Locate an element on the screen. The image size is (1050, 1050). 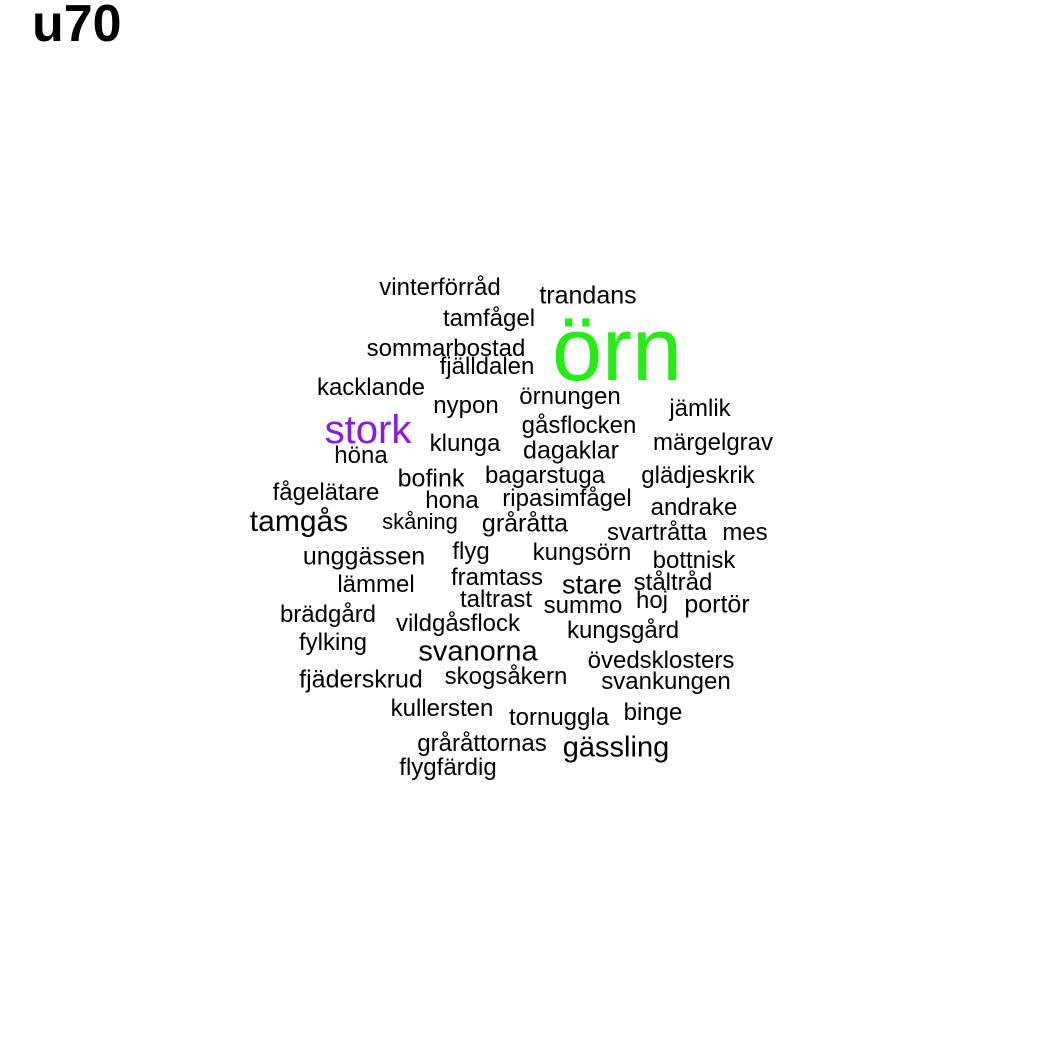
cloud-word: vinterförråd is located at coordinates (440, 287).